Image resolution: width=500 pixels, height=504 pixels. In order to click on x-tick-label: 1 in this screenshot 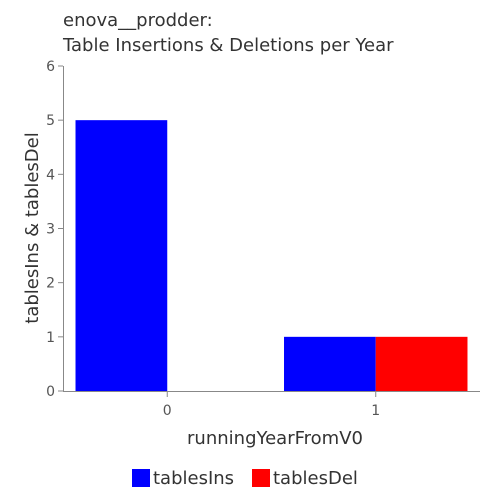, I will do `click(375, 411)`.